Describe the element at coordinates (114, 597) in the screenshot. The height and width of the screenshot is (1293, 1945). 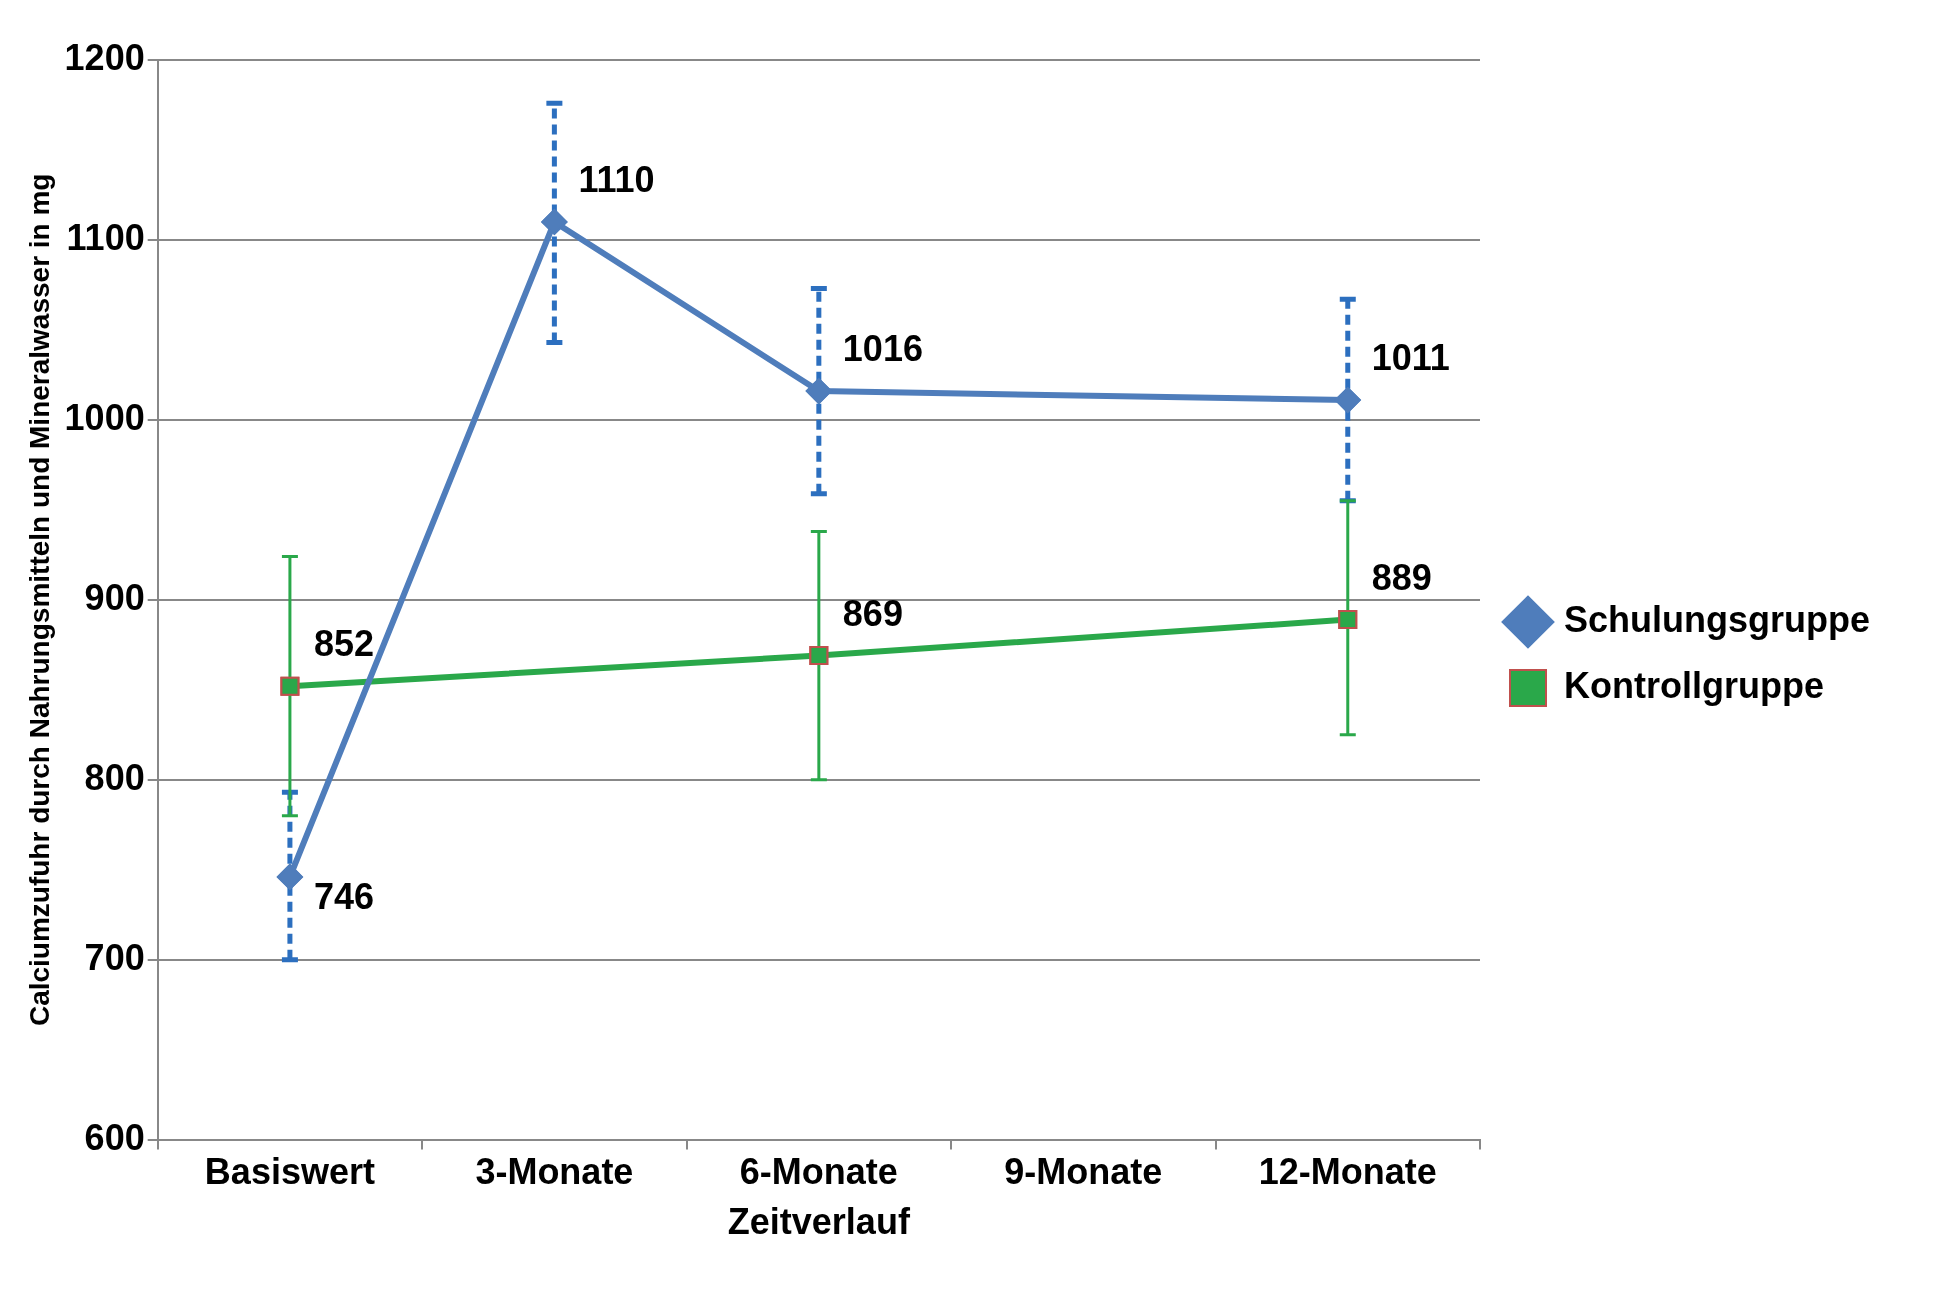
I see `y-tick-label: 900` at that location.